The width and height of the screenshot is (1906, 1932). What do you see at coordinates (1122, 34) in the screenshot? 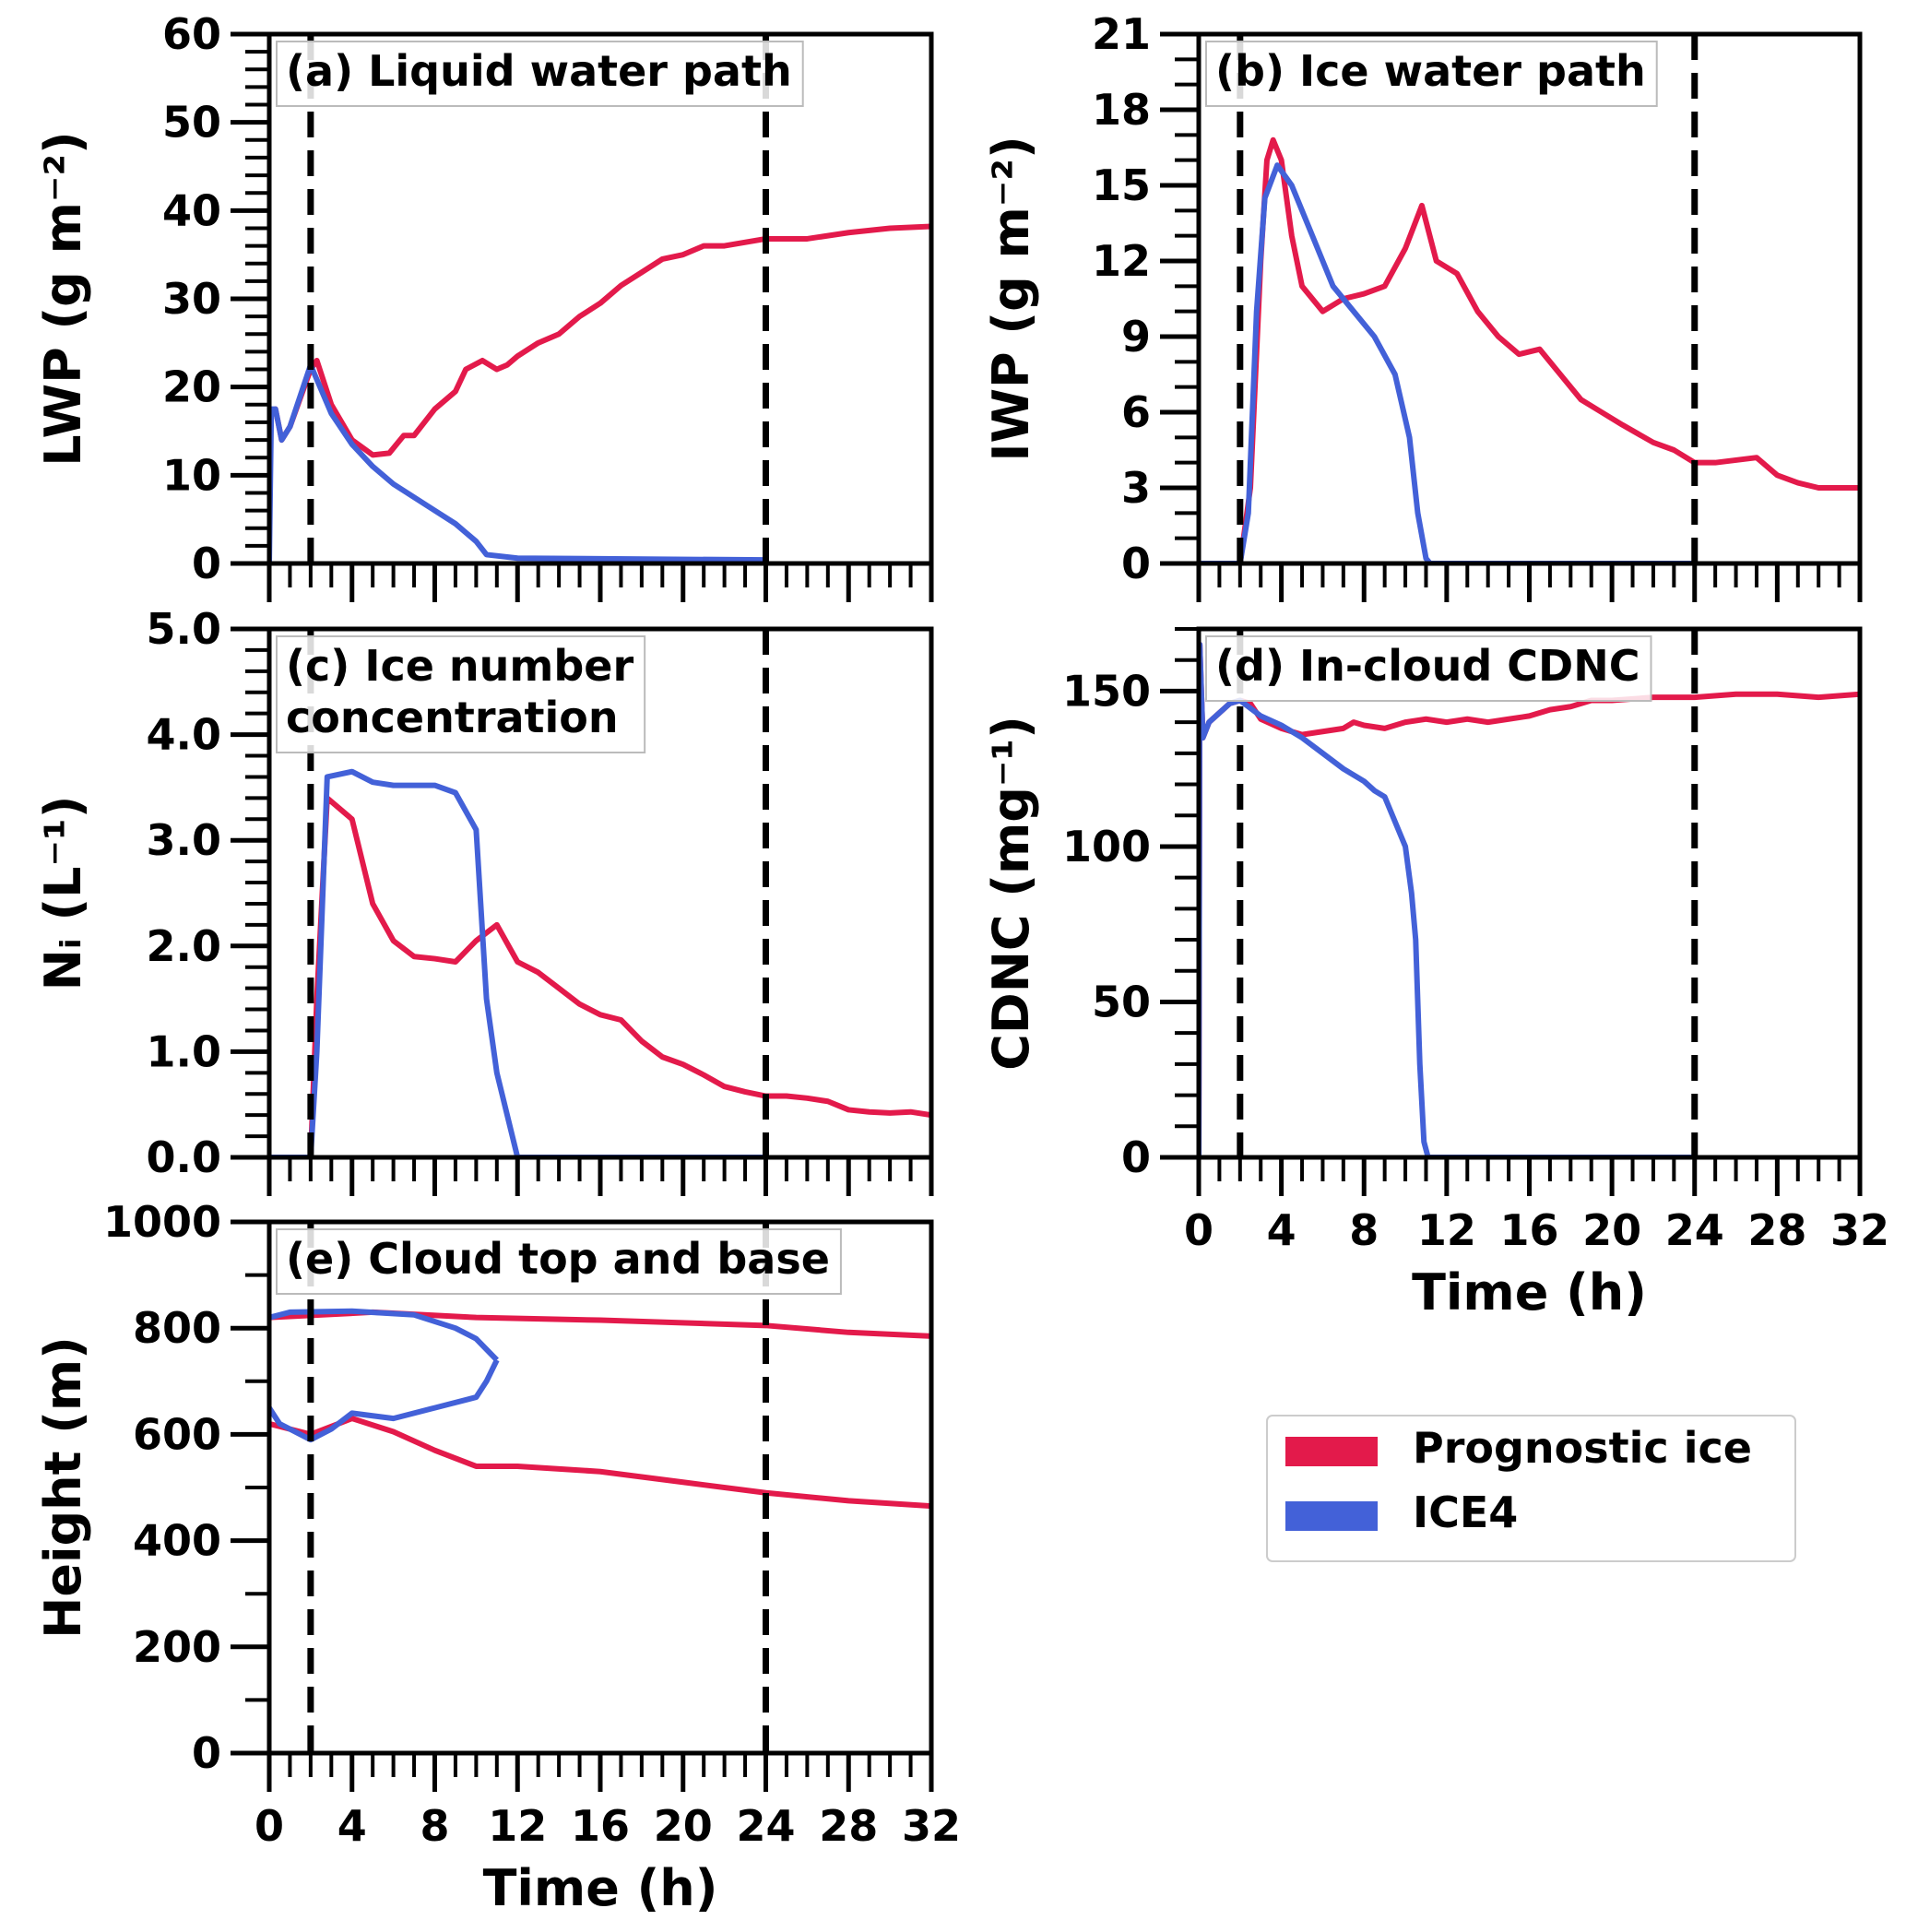
I see `y-tick-label: 21` at bounding box center [1122, 34].